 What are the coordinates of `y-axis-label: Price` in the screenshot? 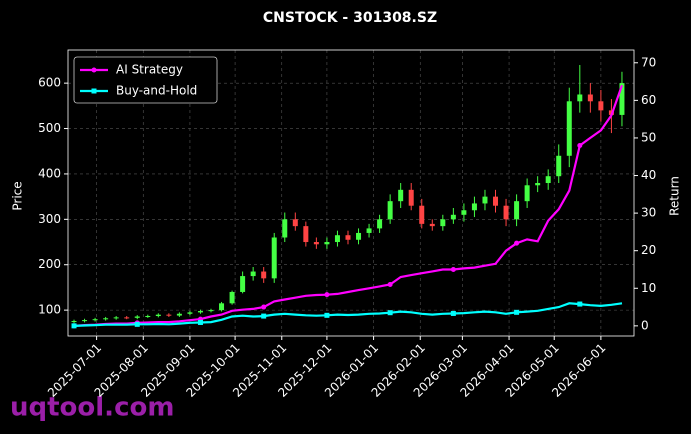 It's located at (18, 195).